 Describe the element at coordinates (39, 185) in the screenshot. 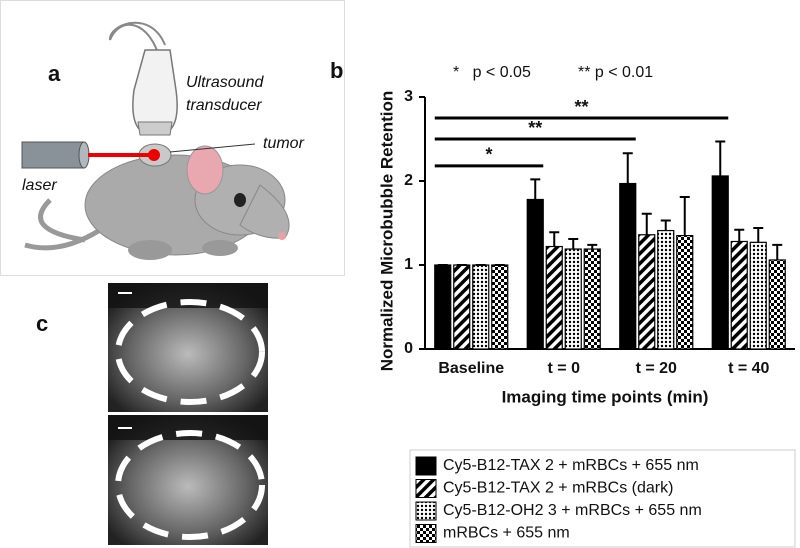

I see `laser-label: laser` at that location.